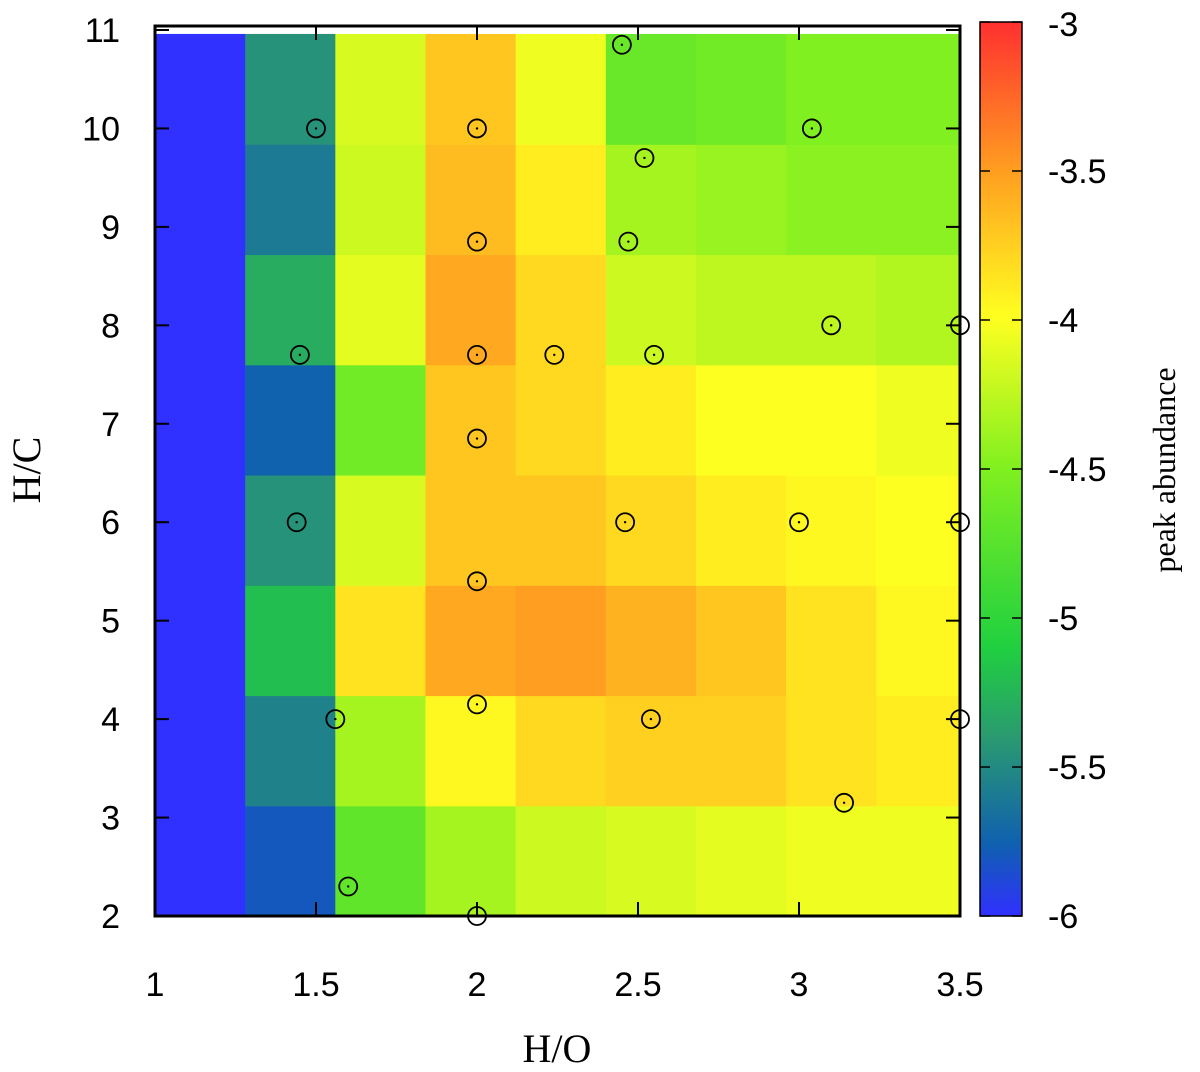  Describe the element at coordinates (110, 917) in the screenshot. I see `y-tick-label: 2` at that location.